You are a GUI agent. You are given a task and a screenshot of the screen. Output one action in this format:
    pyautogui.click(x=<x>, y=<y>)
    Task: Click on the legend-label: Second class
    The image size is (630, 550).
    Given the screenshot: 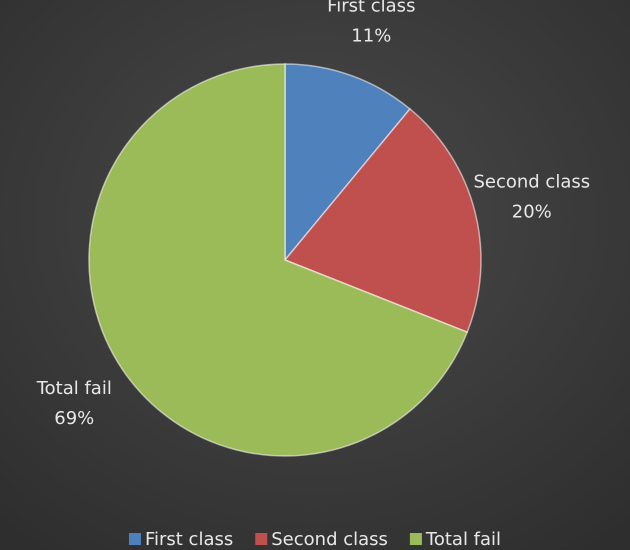 What is the action you would take?
    pyautogui.click(x=329, y=539)
    